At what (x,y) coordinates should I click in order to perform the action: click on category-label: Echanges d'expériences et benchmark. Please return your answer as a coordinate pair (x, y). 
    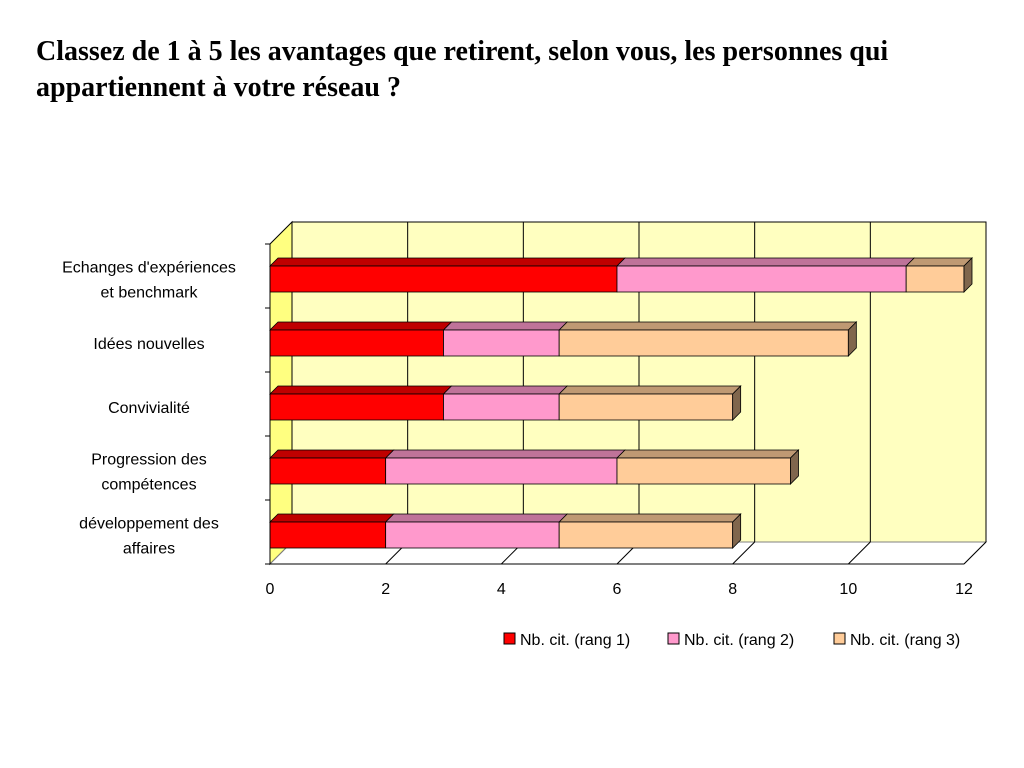
    Looking at the image, I should click on (149, 281).